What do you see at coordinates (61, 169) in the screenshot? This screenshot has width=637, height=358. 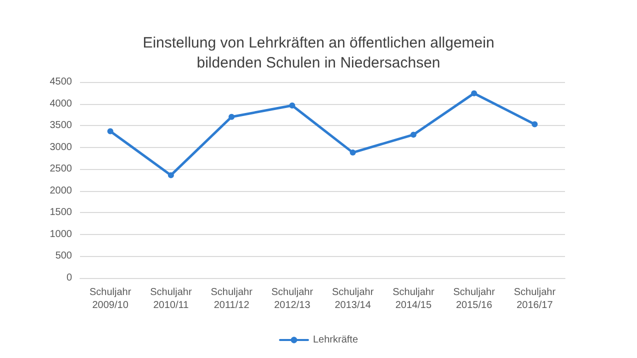 I see `y-tick-label: 2500` at bounding box center [61, 169].